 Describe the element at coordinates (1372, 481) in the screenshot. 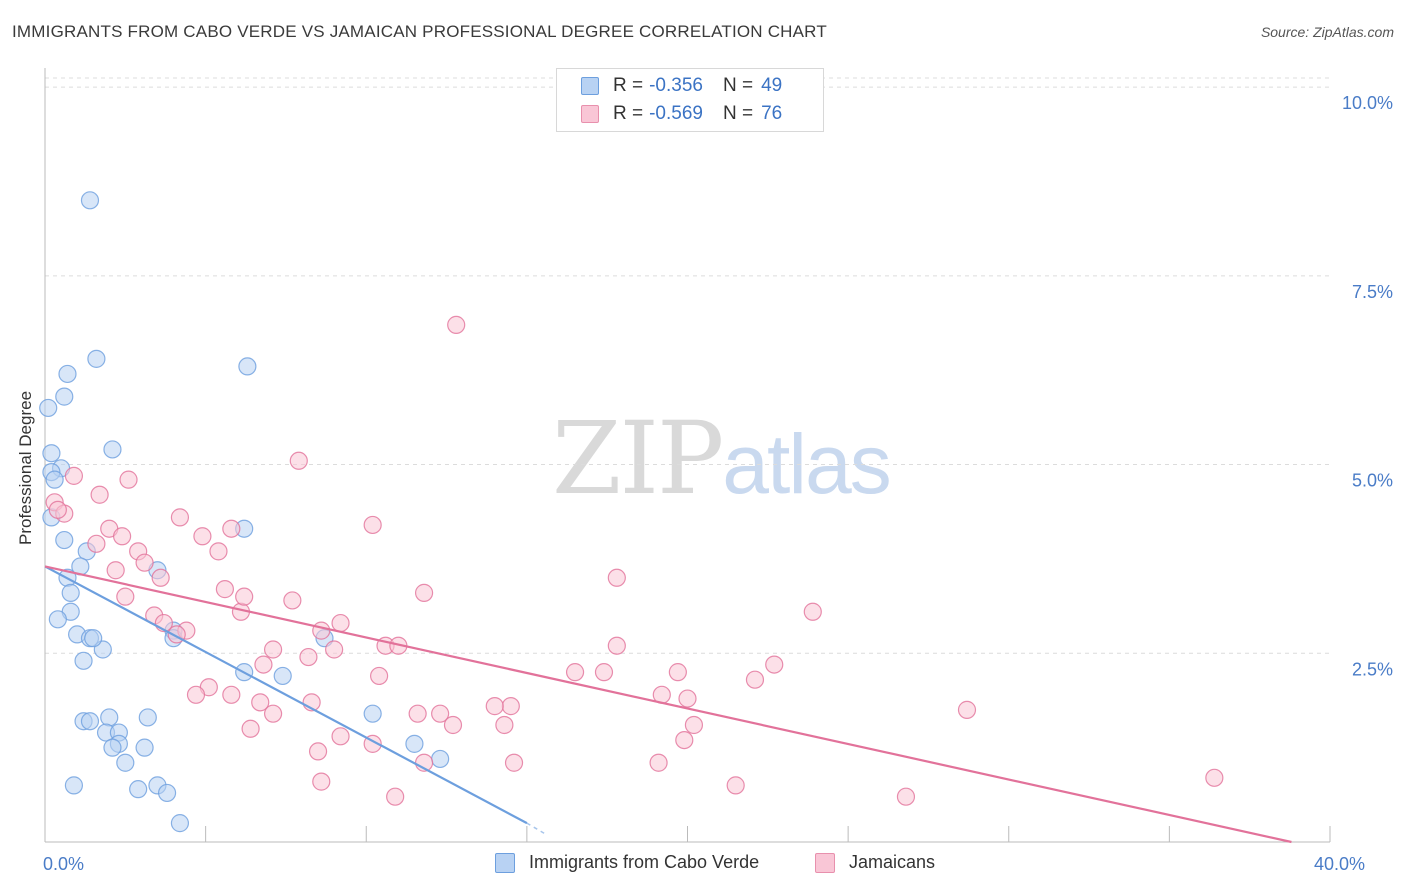

I see `y-tick-label: 5.0%` at that location.